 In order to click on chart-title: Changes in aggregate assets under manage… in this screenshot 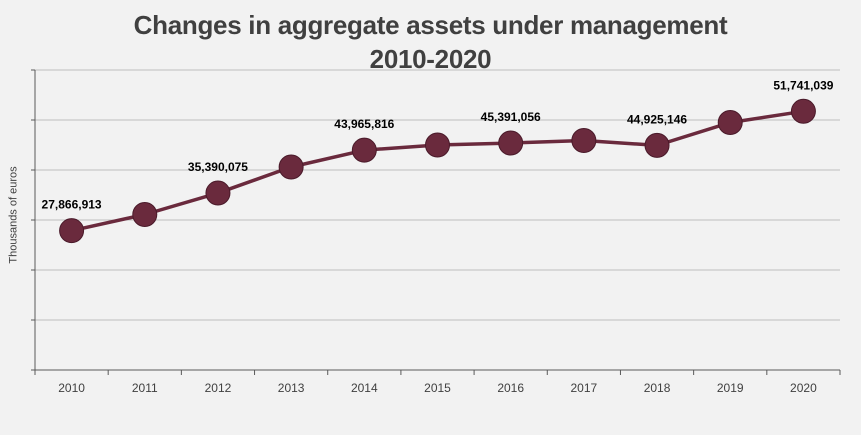, I will do `click(430, 25)`.